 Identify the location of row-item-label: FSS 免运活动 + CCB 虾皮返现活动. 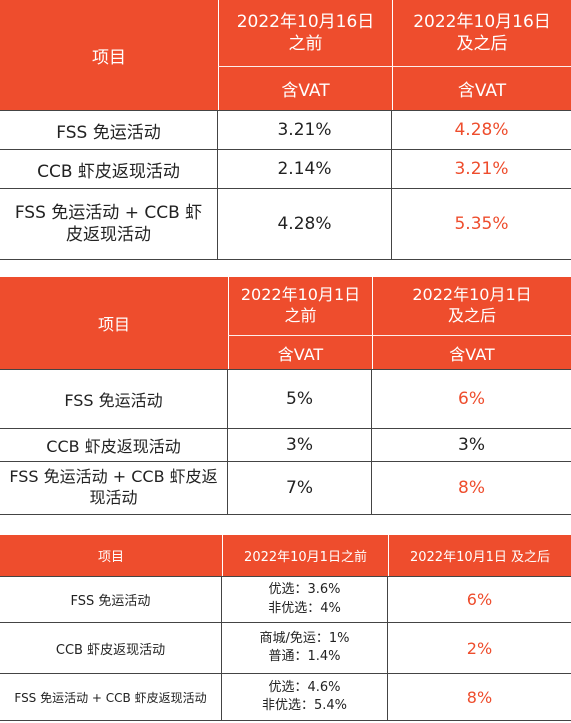
(110, 697).